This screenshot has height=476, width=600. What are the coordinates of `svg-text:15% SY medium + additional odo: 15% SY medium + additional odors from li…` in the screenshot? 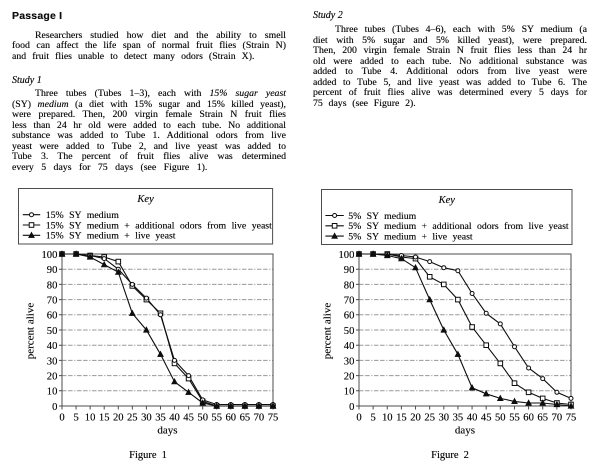 It's located at (159, 225).